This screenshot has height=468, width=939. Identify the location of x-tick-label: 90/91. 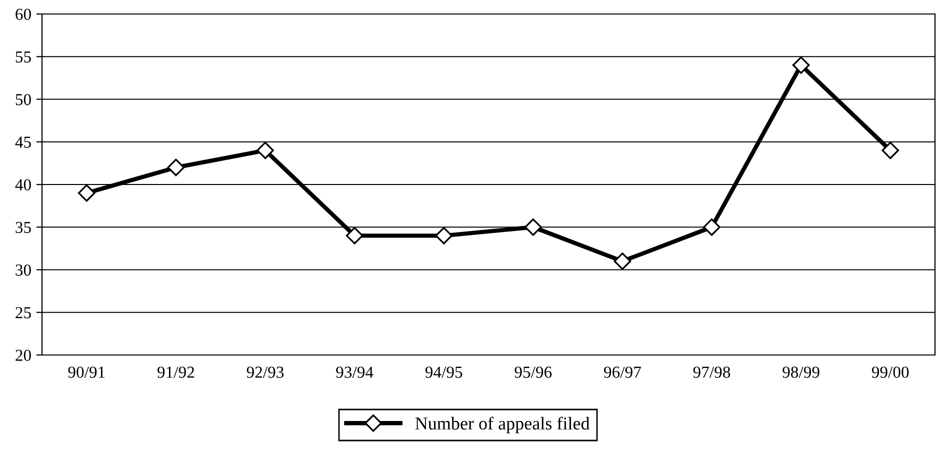
(86, 372).